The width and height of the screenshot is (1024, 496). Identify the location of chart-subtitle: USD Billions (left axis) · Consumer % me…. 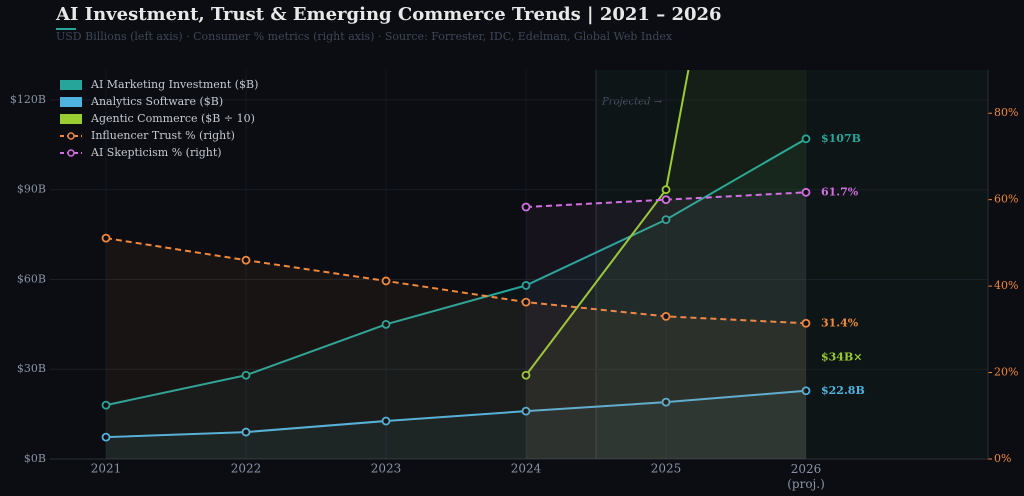
(364, 36).